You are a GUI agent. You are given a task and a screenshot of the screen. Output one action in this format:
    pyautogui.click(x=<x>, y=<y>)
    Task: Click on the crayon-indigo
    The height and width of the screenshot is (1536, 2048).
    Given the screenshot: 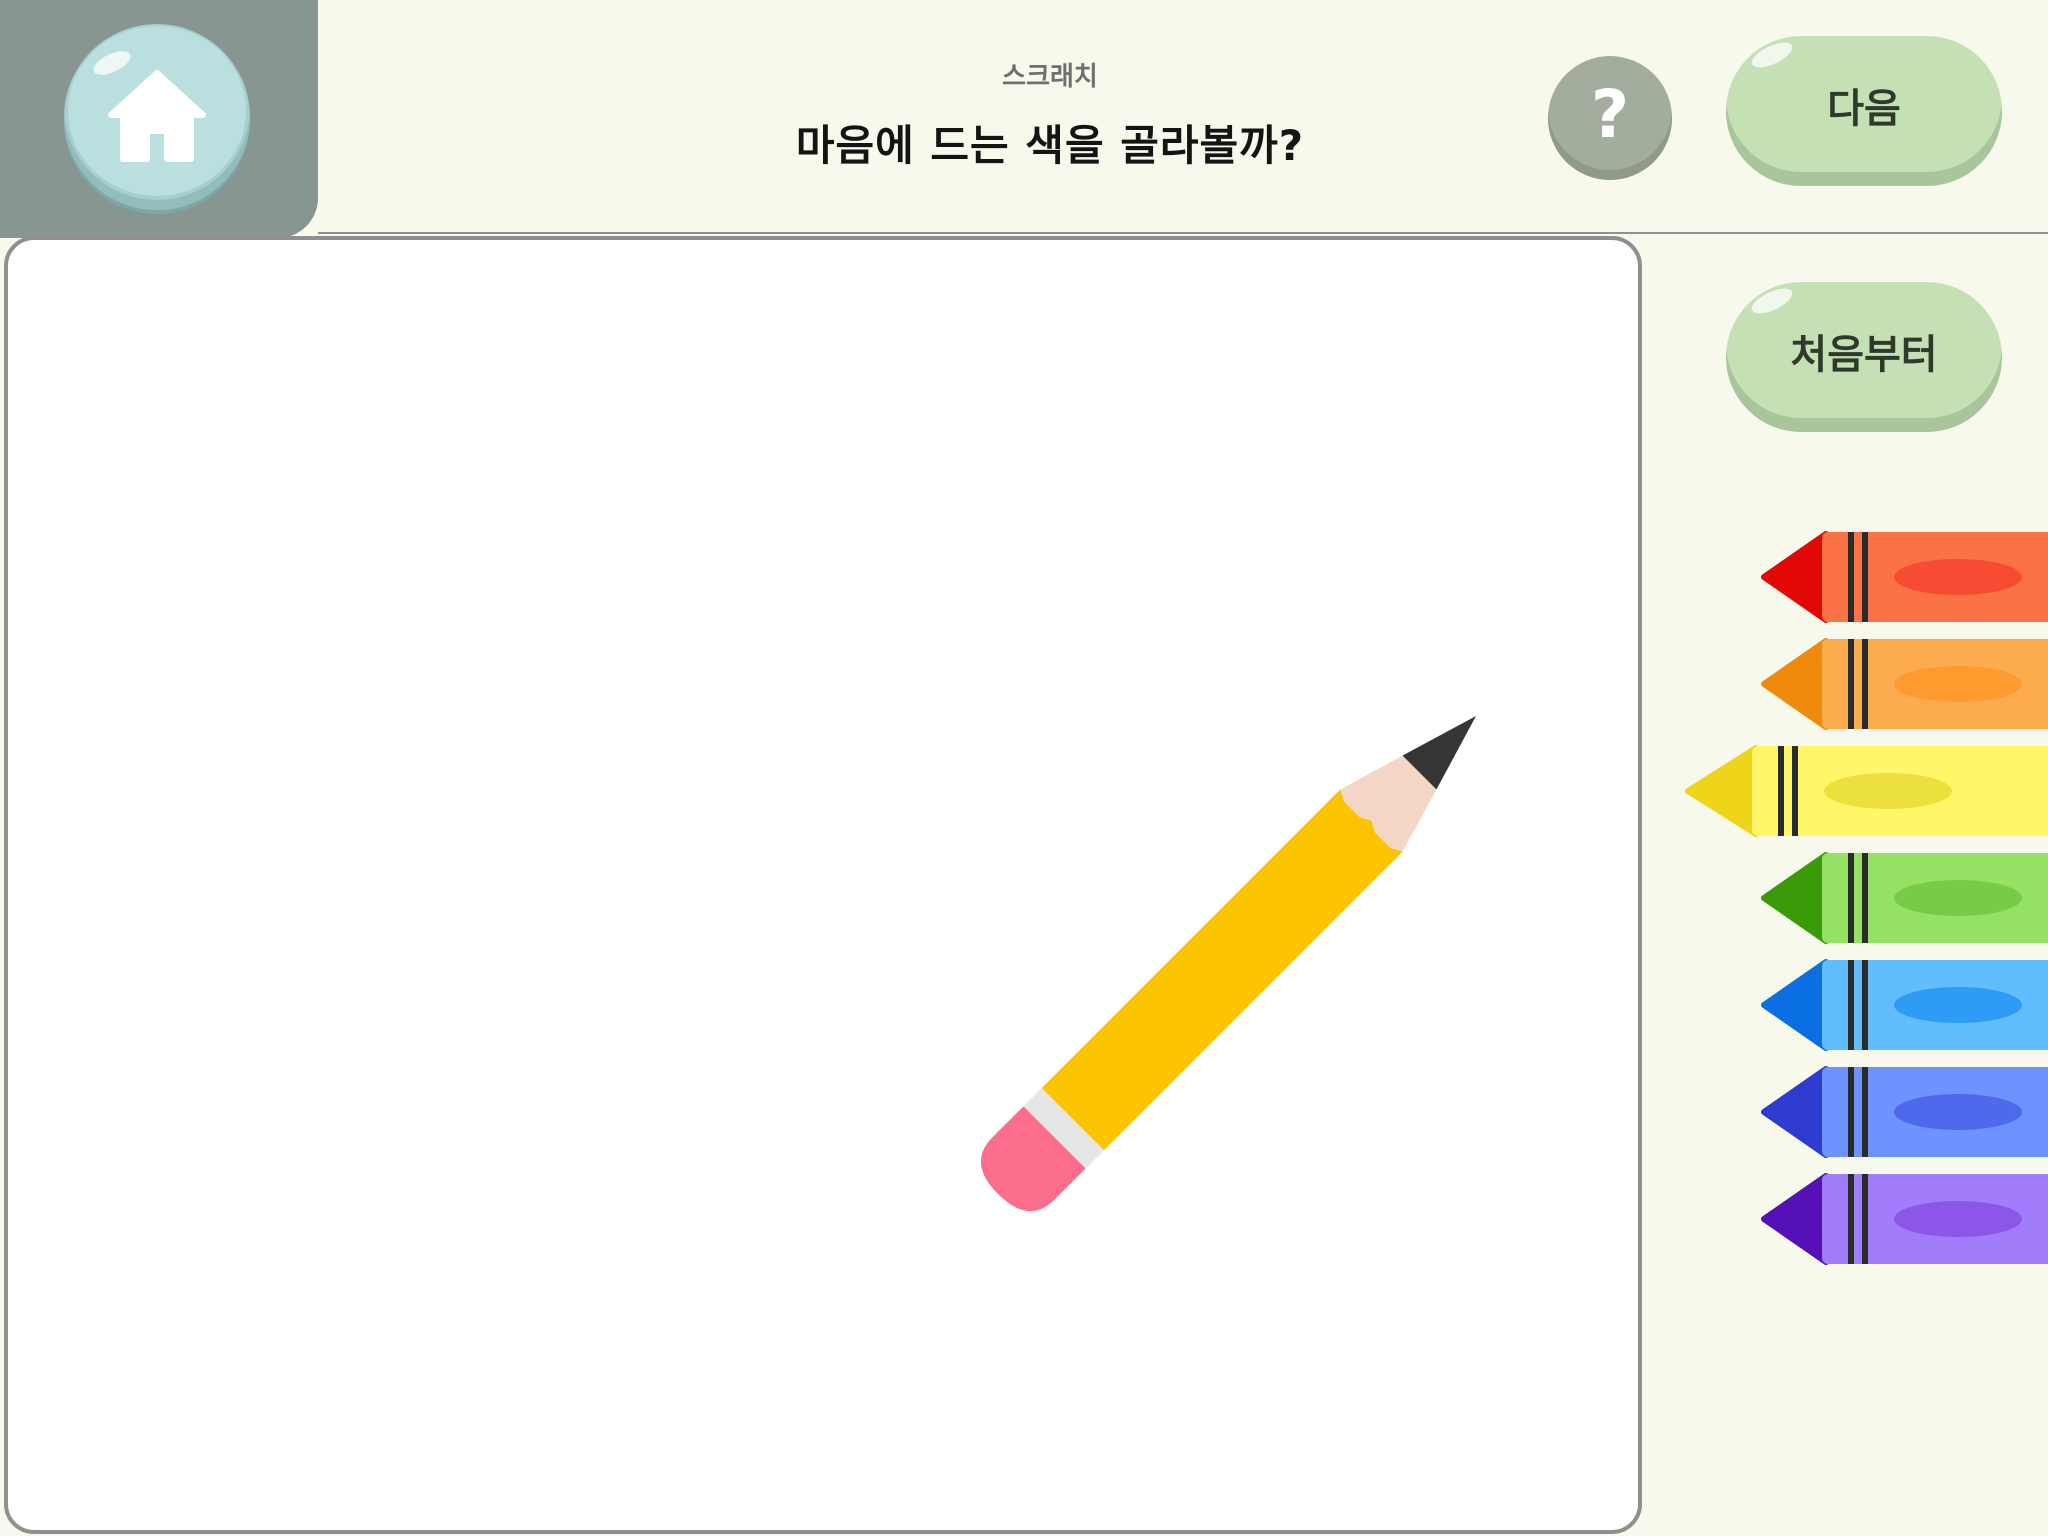 What is the action you would take?
    pyautogui.click(x=1904, y=1112)
    